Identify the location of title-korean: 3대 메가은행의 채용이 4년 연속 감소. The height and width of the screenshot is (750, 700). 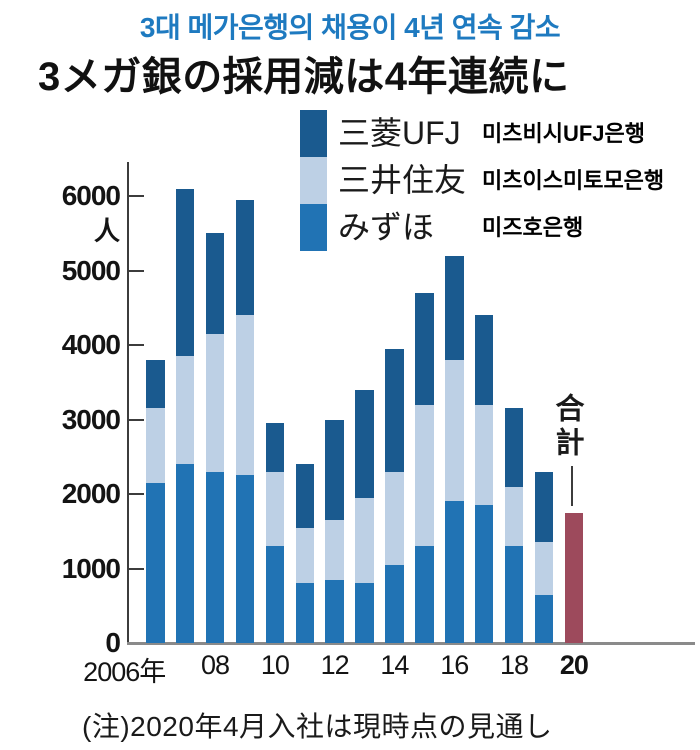
(350, 27).